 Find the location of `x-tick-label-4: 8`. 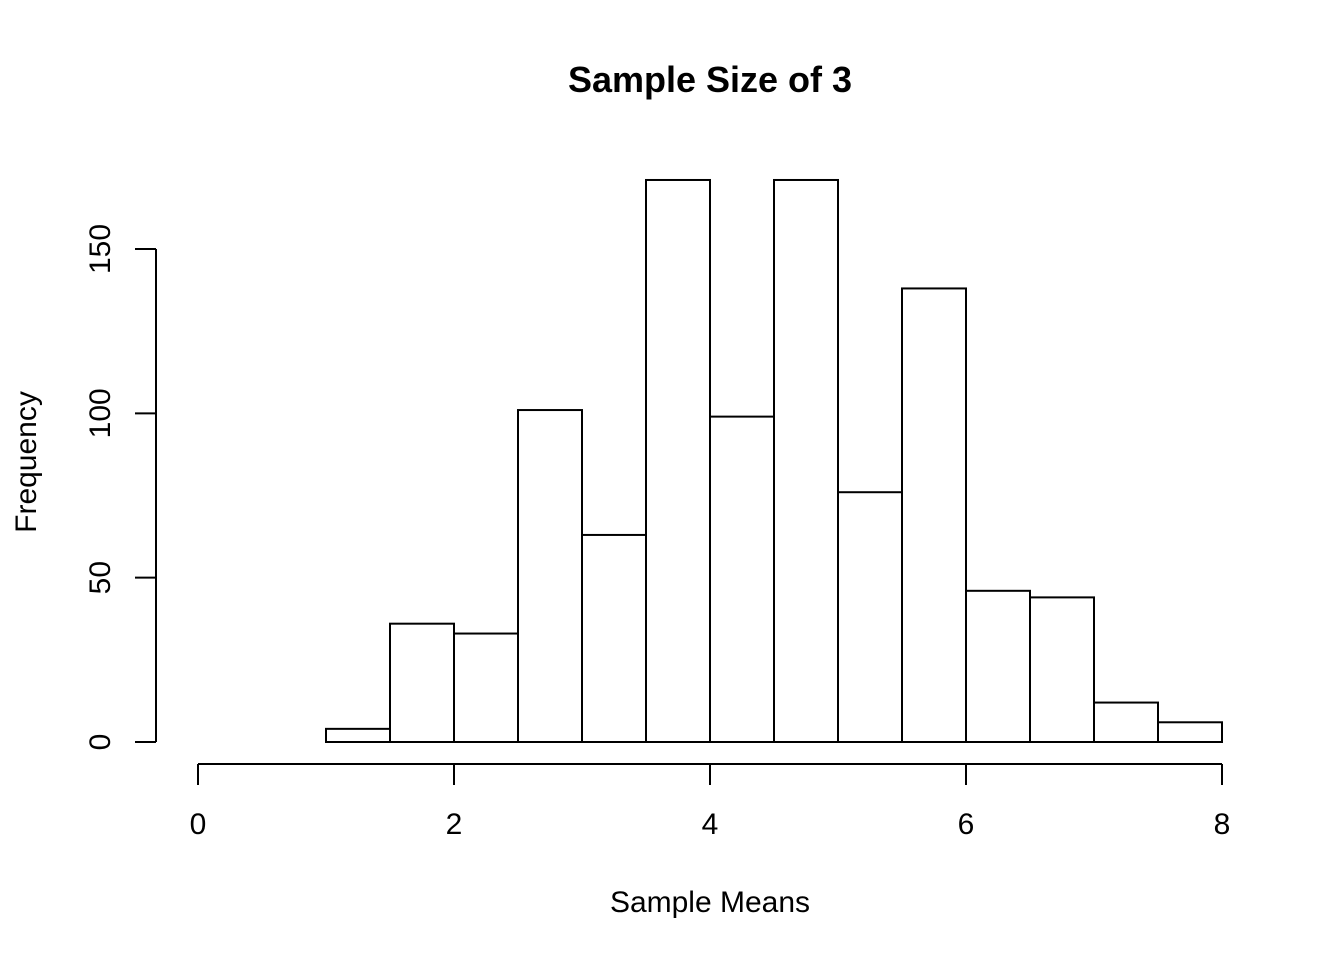

x-tick-label-4: 8 is located at coordinates (1222, 824).